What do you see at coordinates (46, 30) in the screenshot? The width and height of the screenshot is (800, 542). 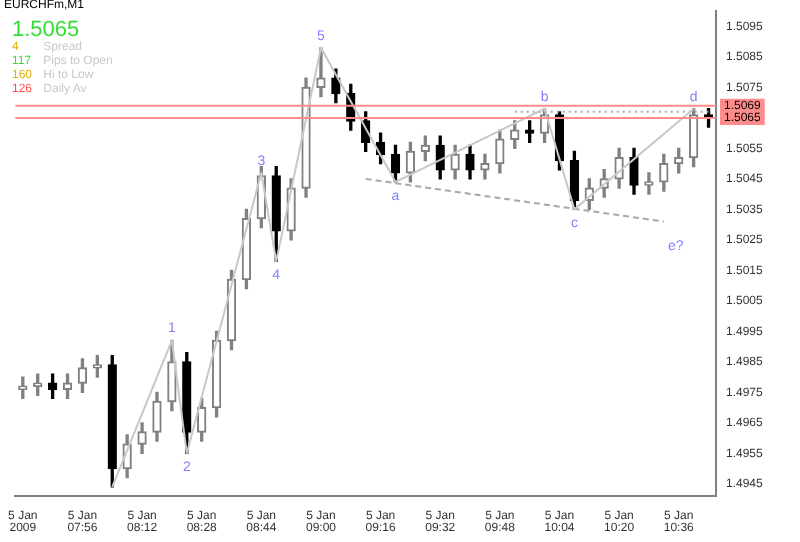 I see `annotation: 1.5065` at bounding box center [46, 30].